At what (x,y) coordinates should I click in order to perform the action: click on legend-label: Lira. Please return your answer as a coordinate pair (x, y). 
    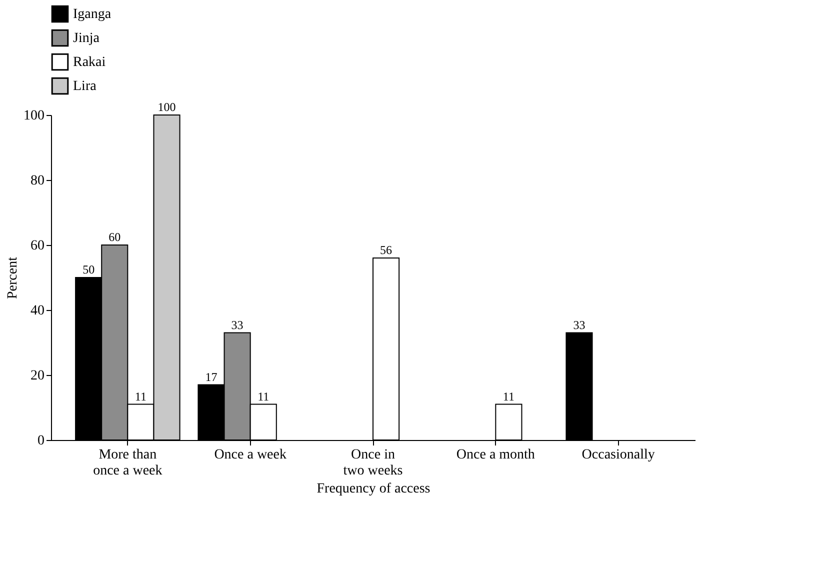
    Looking at the image, I should click on (85, 86).